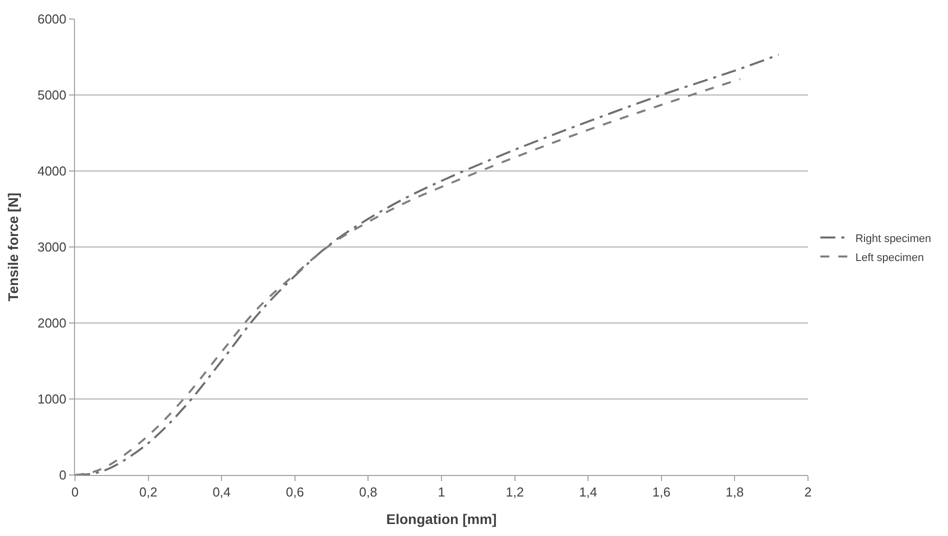  Describe the element at coordinates (51, 95) in the screenshot. I see `y-tick-label: 5000` at that location.